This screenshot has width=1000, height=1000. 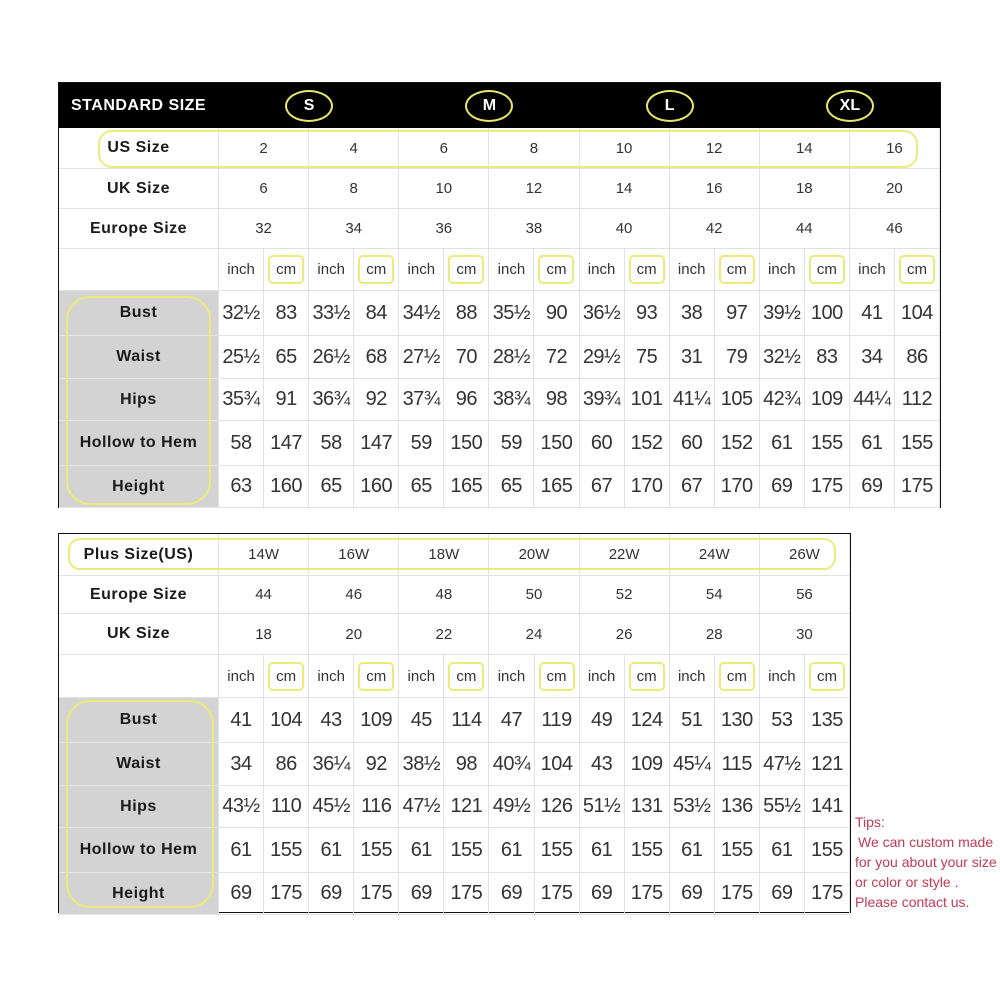 I want to click on measure-value: 49, so click(x=602, y=720).